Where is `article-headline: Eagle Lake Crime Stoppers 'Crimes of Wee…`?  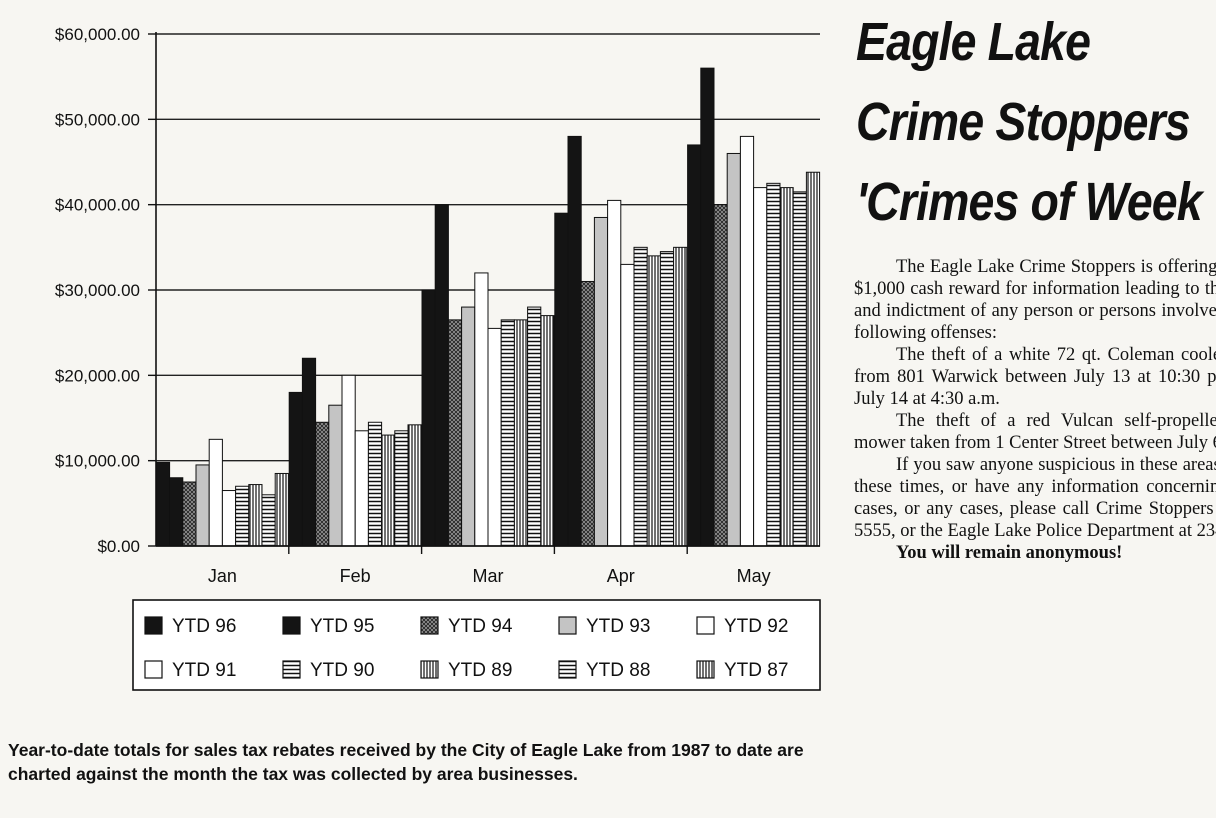 article-headline: Eagle Lake Crime Stoppers 'Crimes of Wee… is located at coordinates (1029, 122).